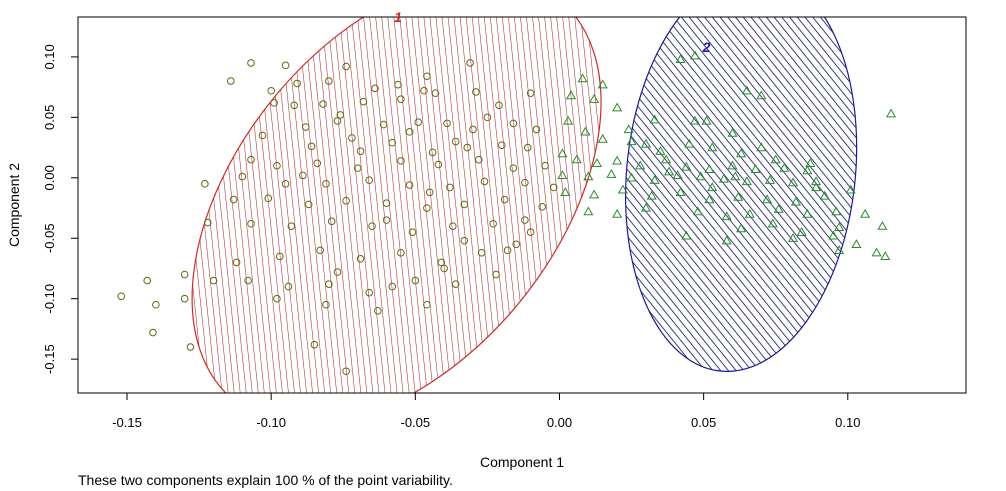 The height and width of the screenshot is (491, 1006). What do you see at coordinates (49, 56) in the screenshot?
I see `y-tick-label: 0.10` at bounding box center [49, 56].